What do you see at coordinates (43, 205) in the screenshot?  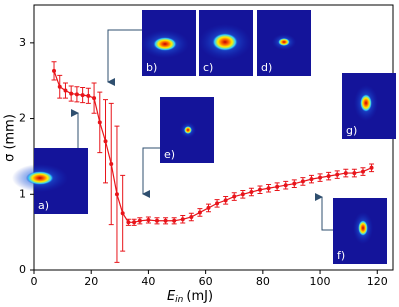 I see `inset-label: a)` at bounding box center [43, 205].